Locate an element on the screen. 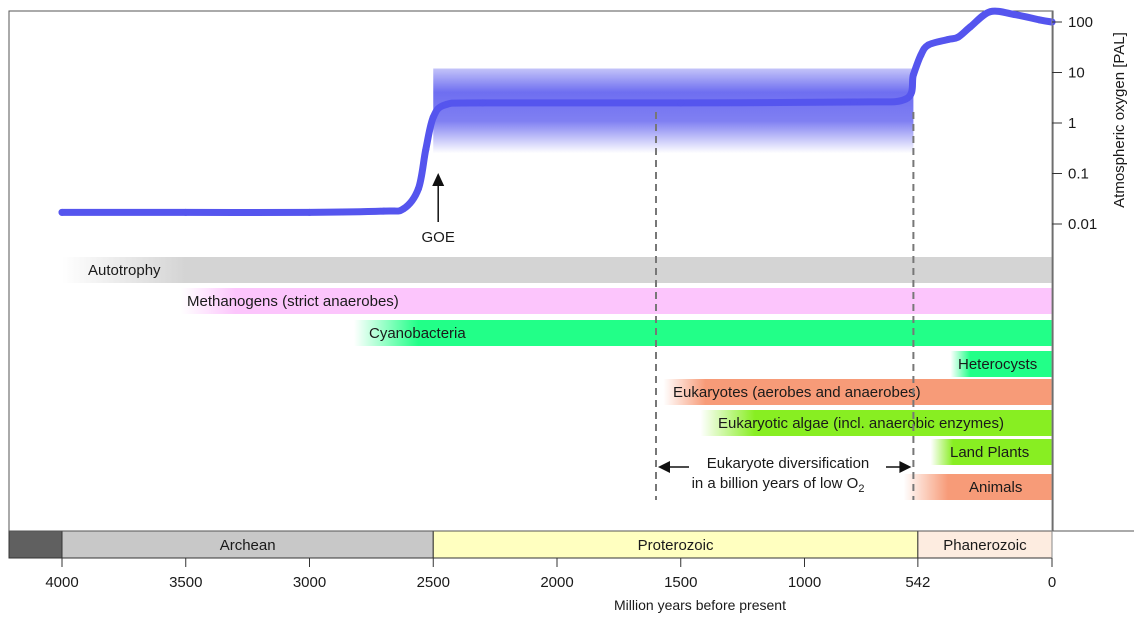 The image size is (1134, 620). eon-label: Proterozoic is located at coordinates (676, 545).